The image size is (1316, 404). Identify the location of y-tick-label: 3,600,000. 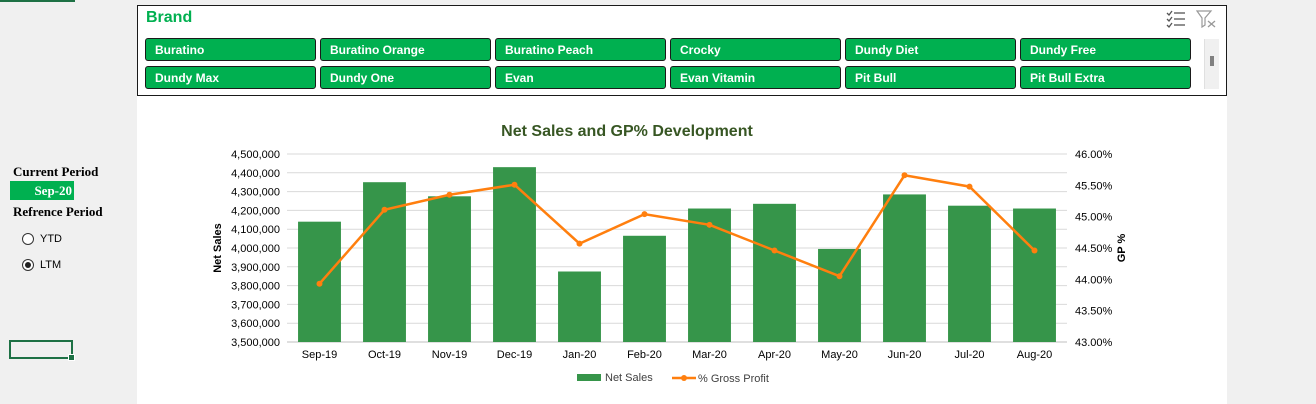
(255, 324).